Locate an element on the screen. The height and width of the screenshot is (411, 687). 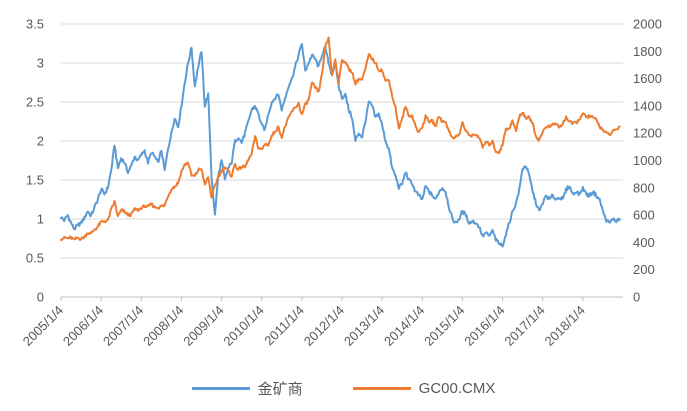
x-axis-tick-label: 2005/1/4 is located at coordinates (43, 326).